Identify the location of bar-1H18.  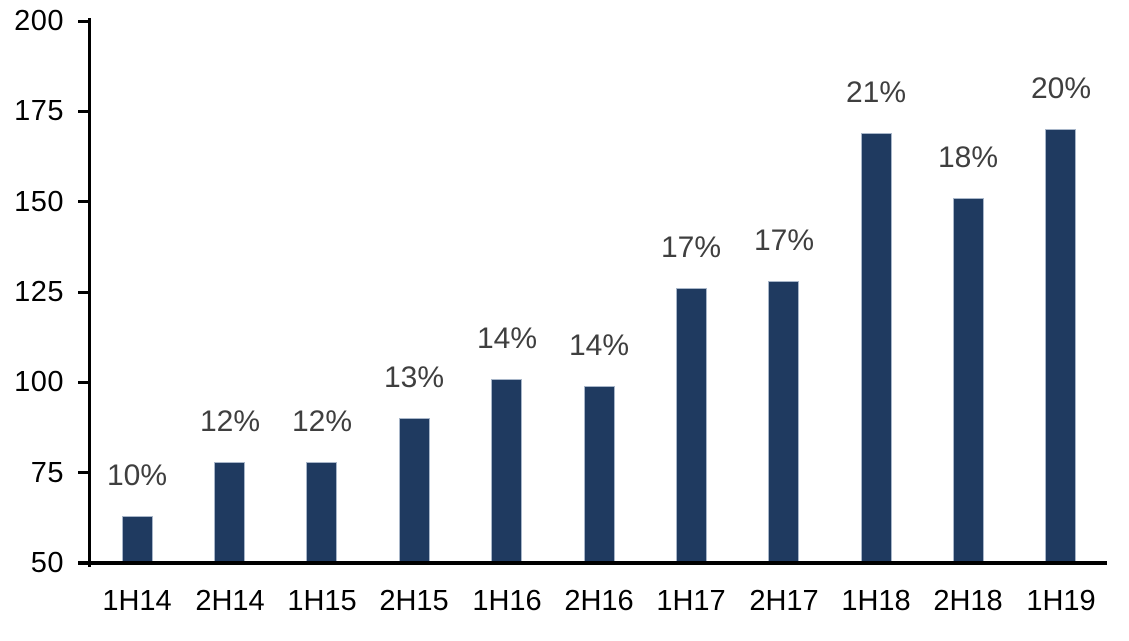
(876, 347).